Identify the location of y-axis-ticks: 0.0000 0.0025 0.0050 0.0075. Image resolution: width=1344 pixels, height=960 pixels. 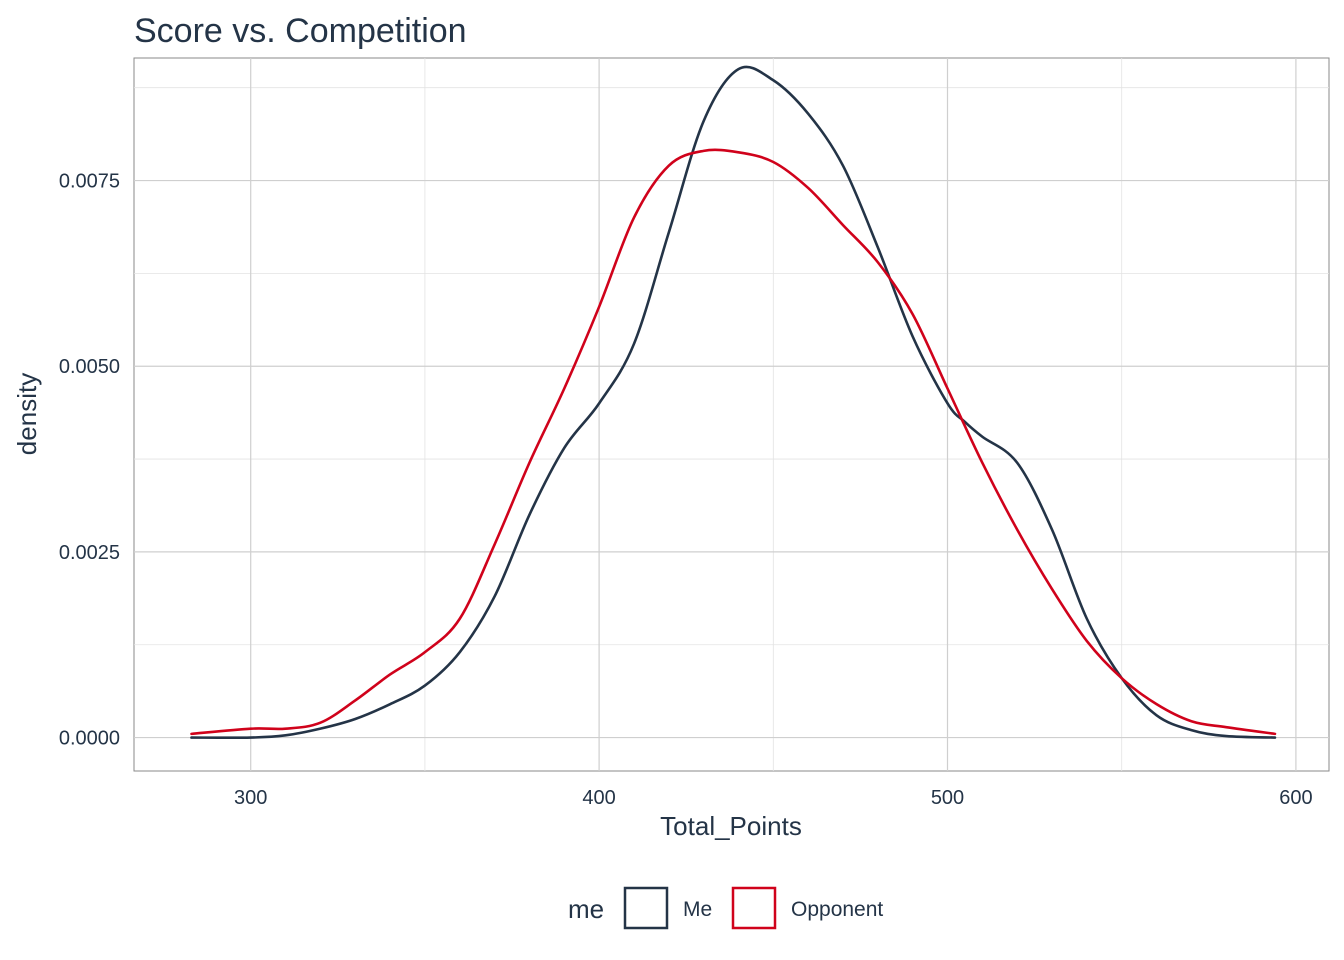
(89, 460).